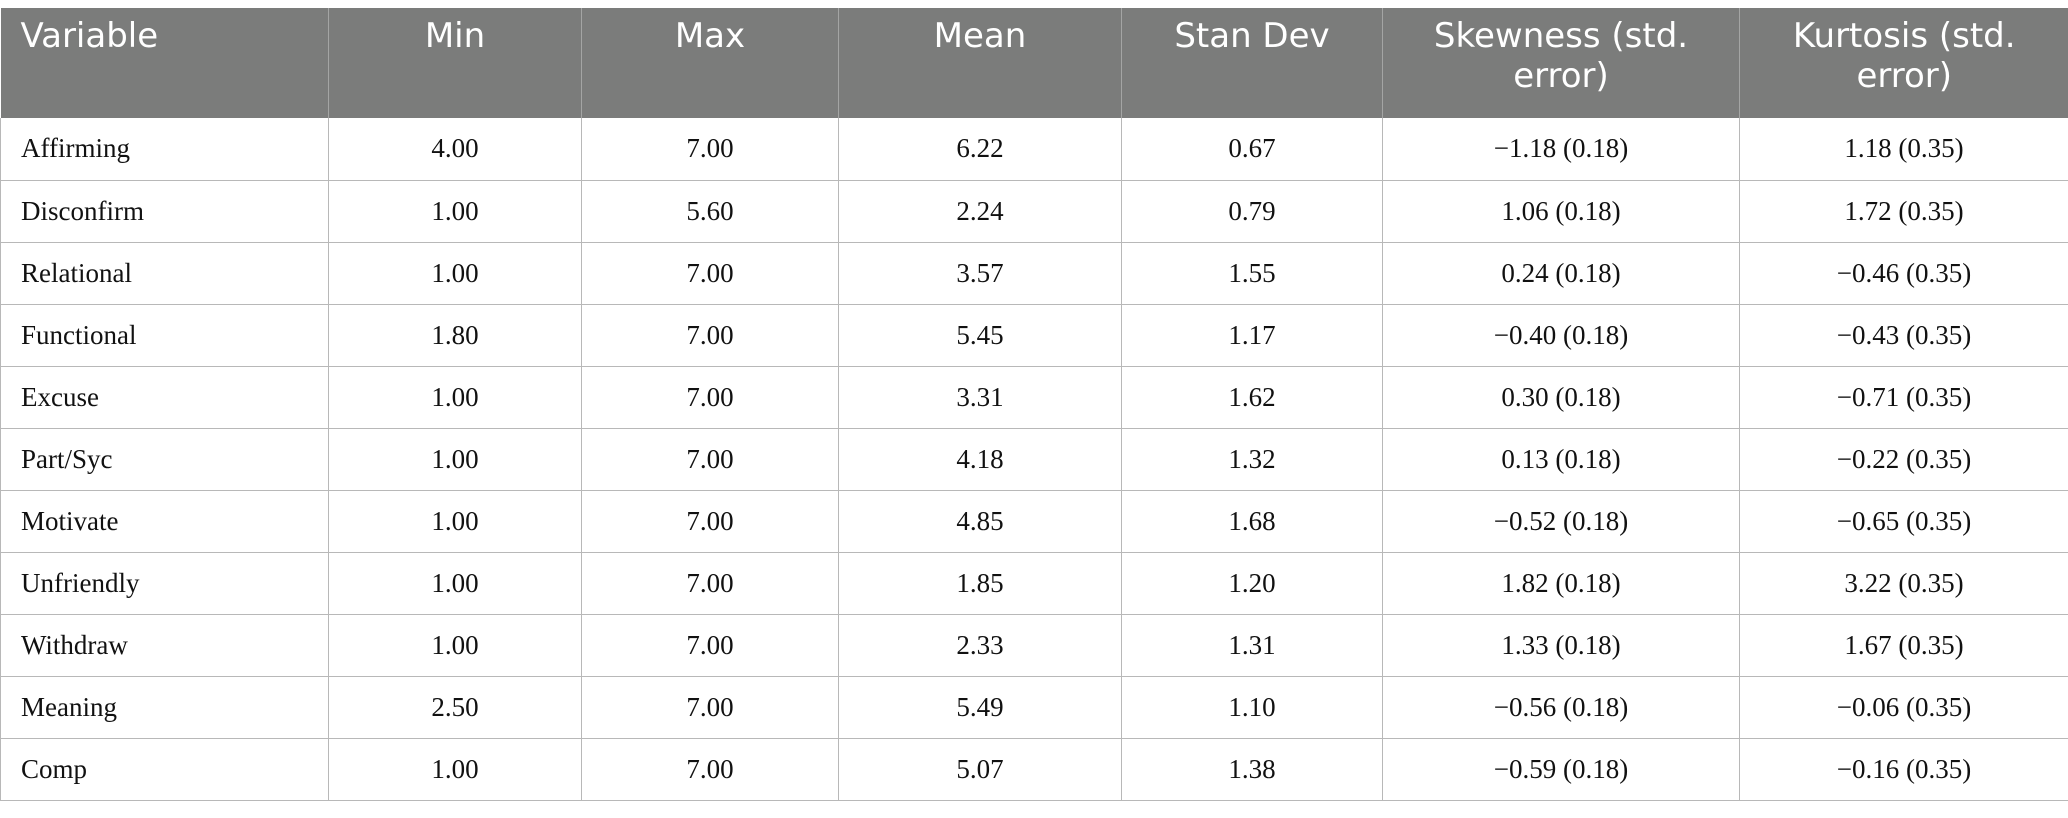 This screenshot has height=818, width=2068. I want to click on cell-variable: Motivate, so click(164, 521).